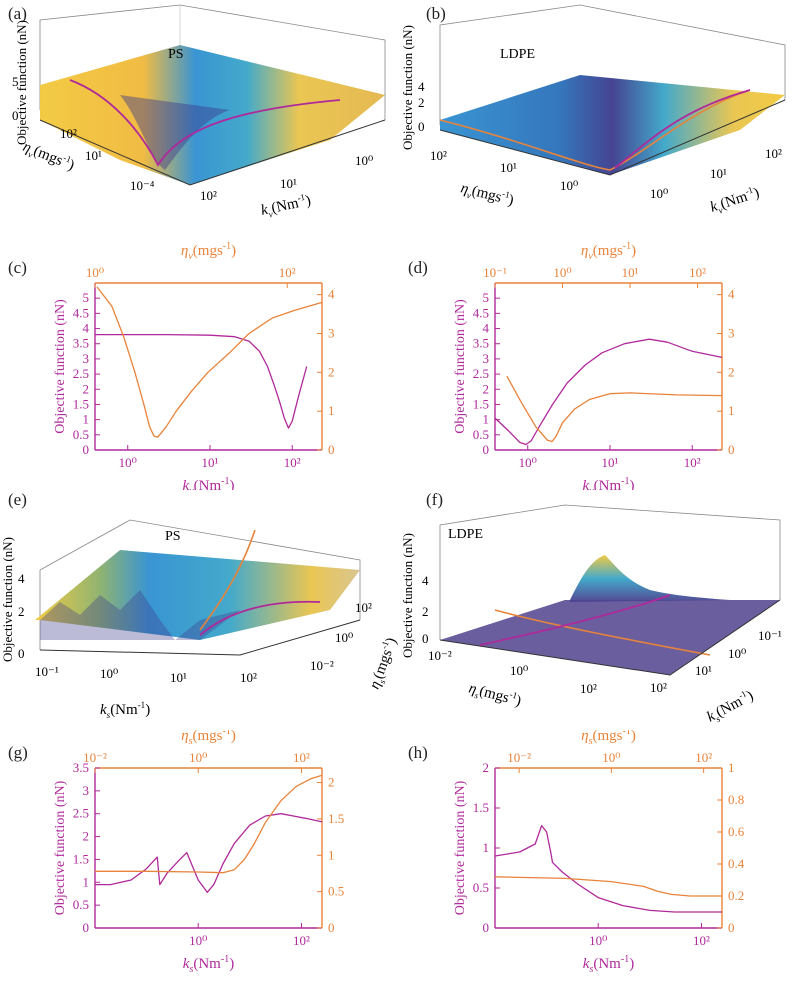 The width and height of the screenshot is (800, 981). What do you see at coordinates (248, 677) in the screenshot?
I see `x-tick-e-3: 10²` at bounding box center [248, 677].